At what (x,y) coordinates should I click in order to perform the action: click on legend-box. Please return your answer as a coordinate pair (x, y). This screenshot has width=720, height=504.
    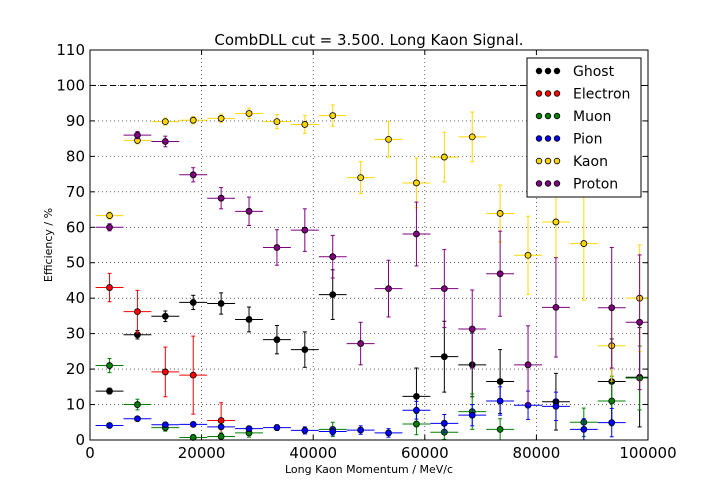
    Looking at the image, I should click on (584, 127).